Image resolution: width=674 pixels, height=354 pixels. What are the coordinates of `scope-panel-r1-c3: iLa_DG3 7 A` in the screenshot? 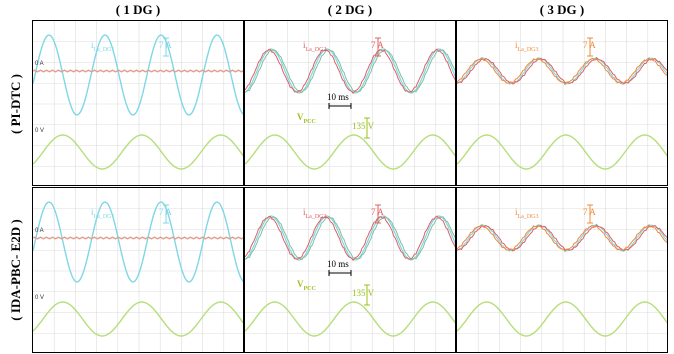 It's located at (562, 103).